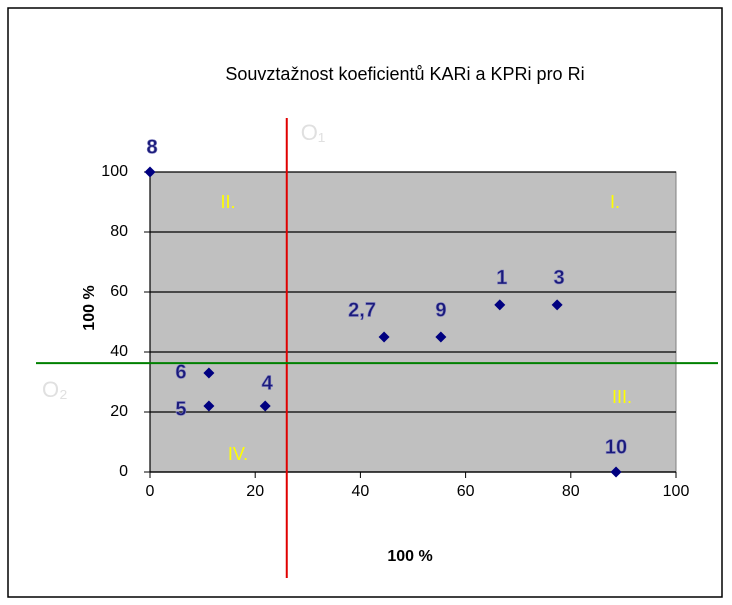 The image size is (732, 605). What do you see at coordinates (362, 310) in the screenshot?
I see `point-label: 2,7` at bounding box center [362, 310].